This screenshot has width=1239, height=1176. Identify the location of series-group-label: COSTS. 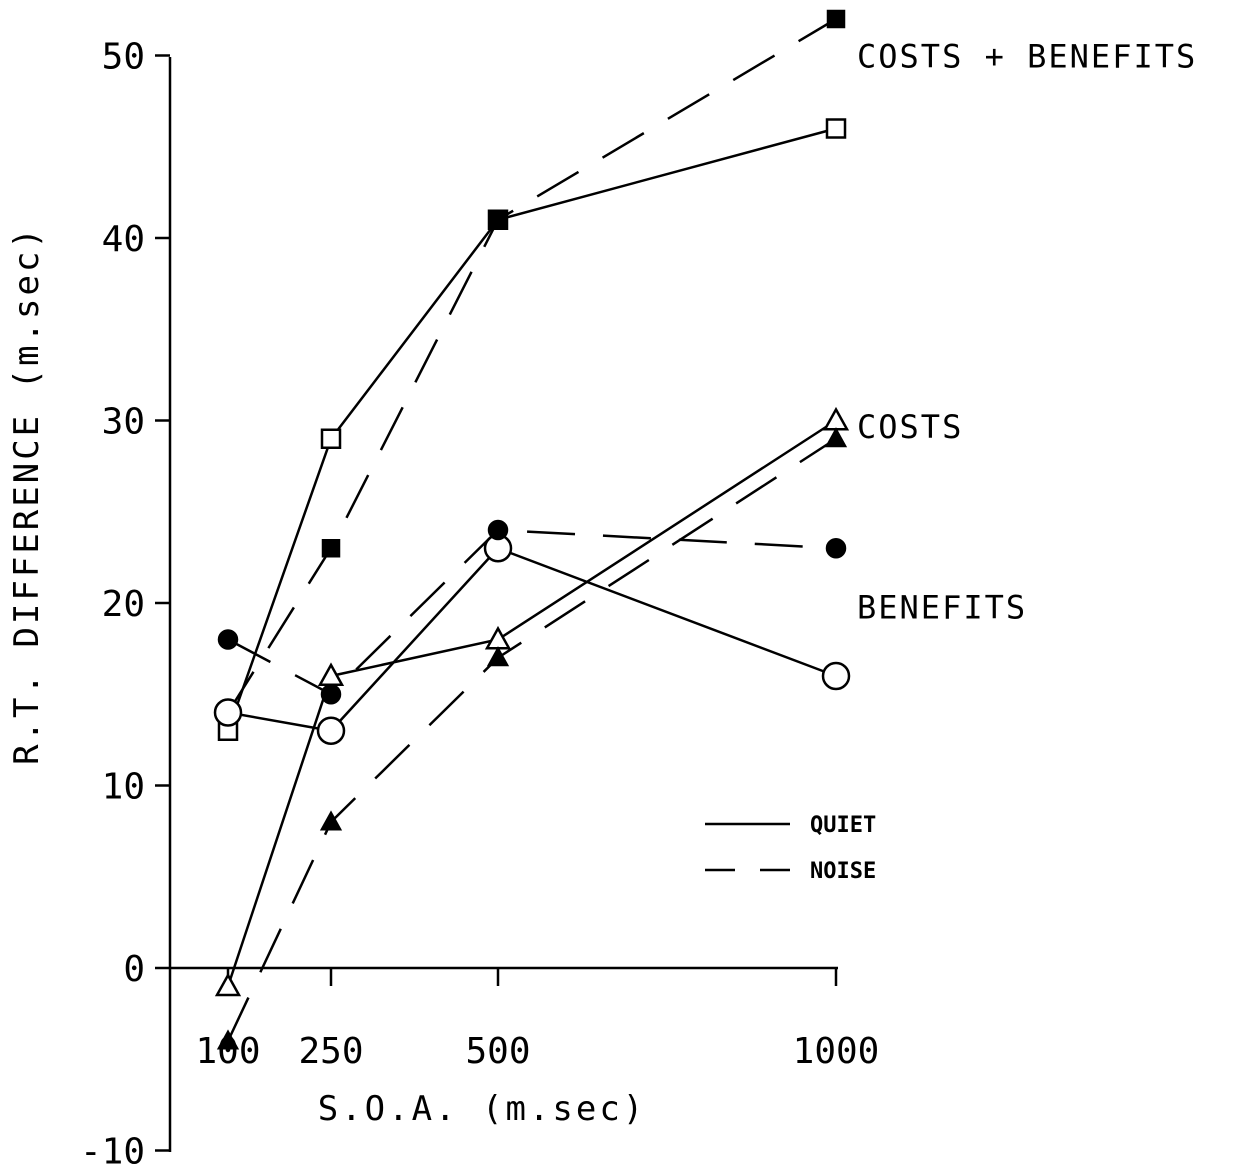
(910, 427).